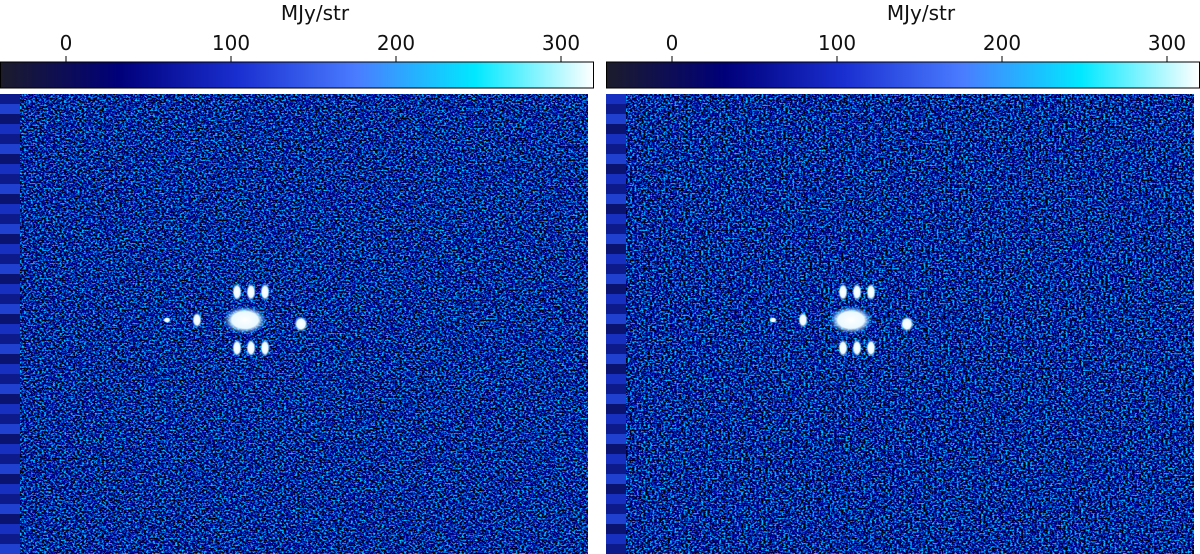 The width and height of the screenshot is (1200, 554). What do you see at coordinates (1197, 324) in the screenshot?
I see `image-border` at bounding box center [1197, 324].